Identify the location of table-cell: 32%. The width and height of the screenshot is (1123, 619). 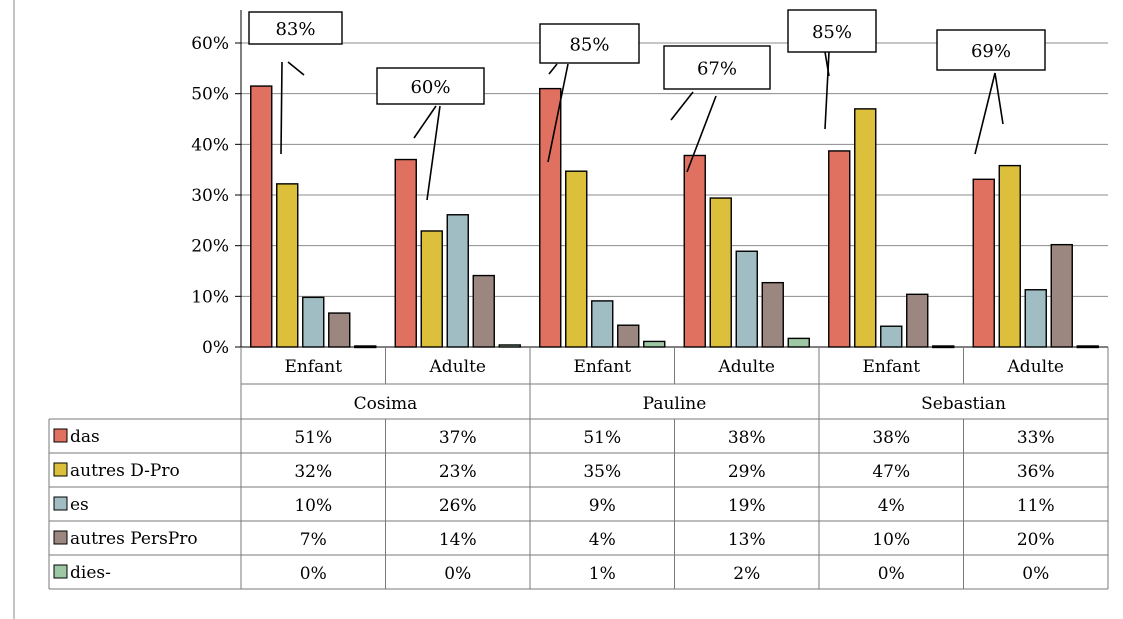
(313, 472).